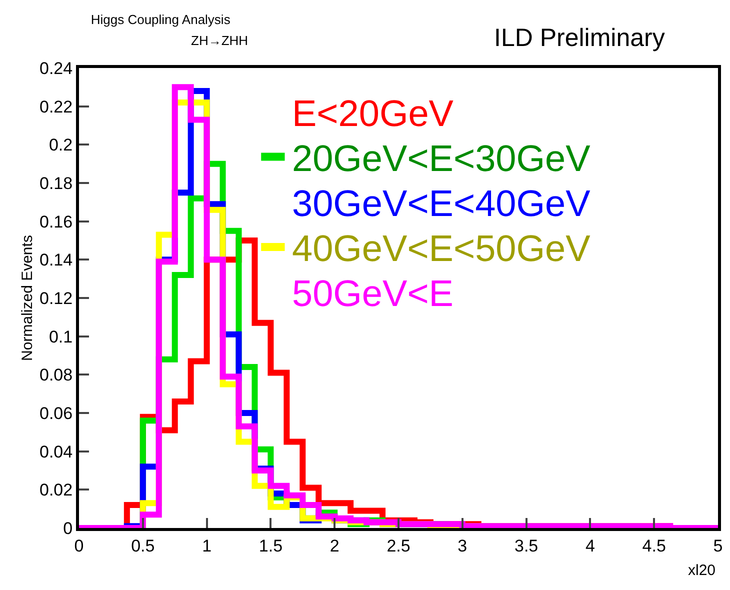 The height and width of the screenshot is (590, 730). What do you see at coordinates (60, 336) in the screenshot?
I see `y-tick-label: 0.1` at bounding box center [60, 336].